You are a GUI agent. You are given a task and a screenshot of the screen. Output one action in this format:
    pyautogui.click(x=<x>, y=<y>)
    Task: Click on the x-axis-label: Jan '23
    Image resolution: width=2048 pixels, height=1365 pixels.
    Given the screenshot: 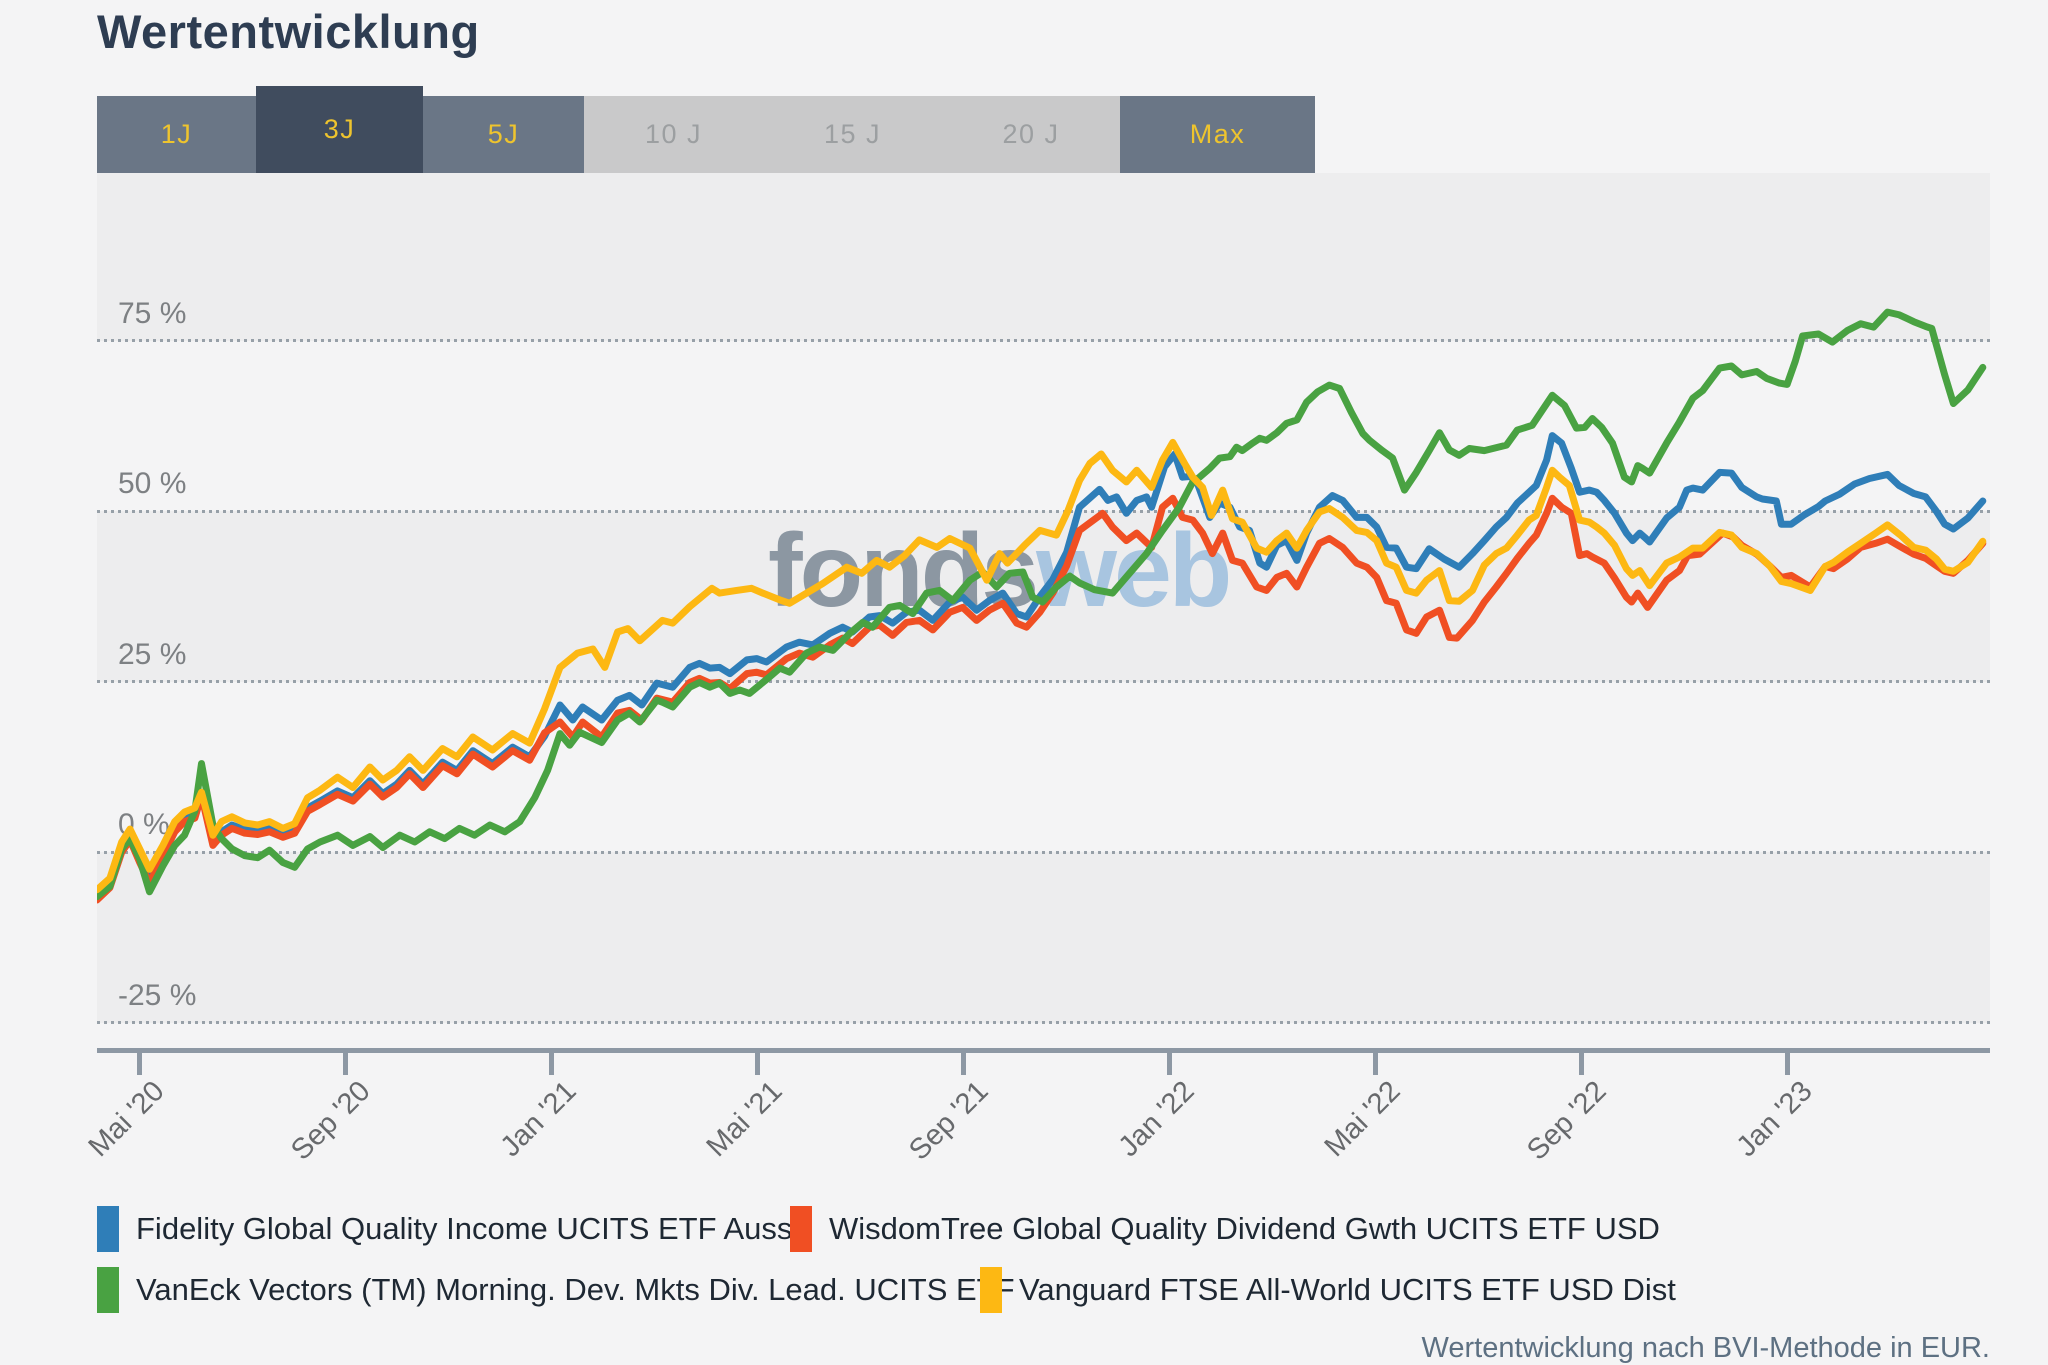 What is the action you would take?
    pyautogui.click(x=1774, y=1119)
    